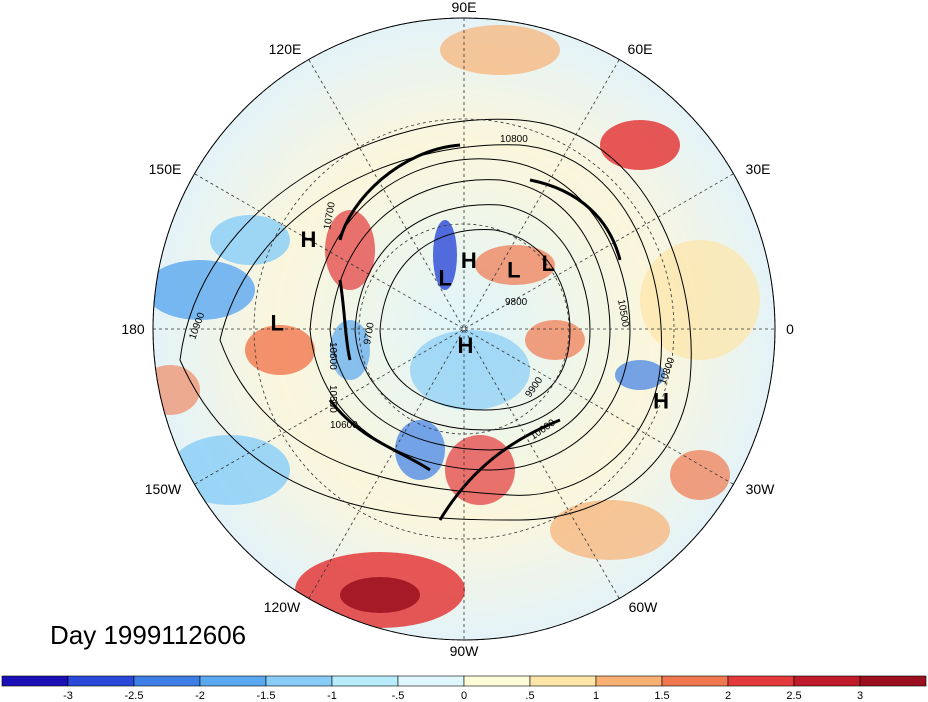 Image resolution: width=928 pixels, height=702 pixels. I want to click on colorbar-tick-label: -1, so click(332, 696).